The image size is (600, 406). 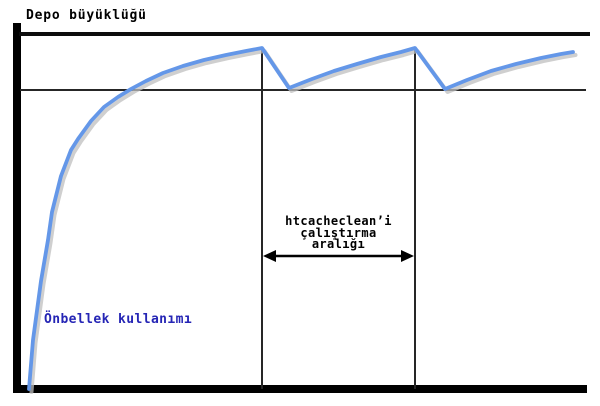 What do you see at coordinates (407, 256) in the screenshot?
I see `interval-arrow-head-right` at bounding box center [407, 256].